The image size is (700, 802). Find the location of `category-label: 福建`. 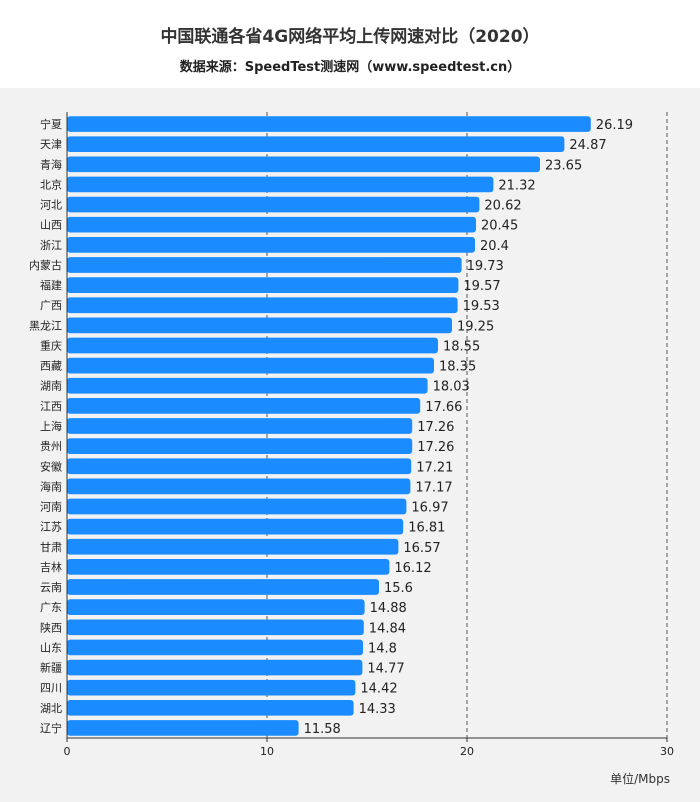

category-label: 福建 is located at coordinates (51, 285).